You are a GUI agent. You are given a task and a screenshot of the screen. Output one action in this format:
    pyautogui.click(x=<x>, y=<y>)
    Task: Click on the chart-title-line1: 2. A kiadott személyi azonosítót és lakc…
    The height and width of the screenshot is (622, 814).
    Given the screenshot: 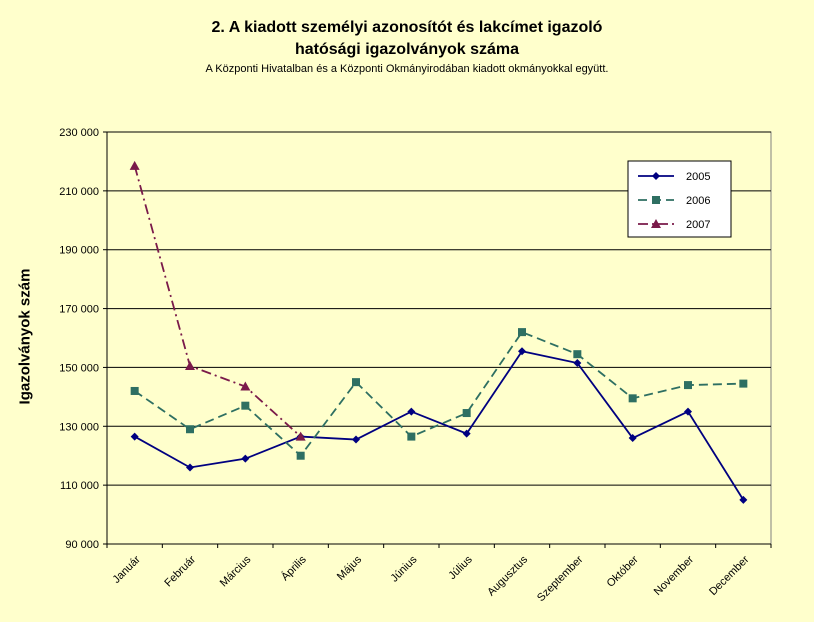 What is the action you would take?
    pyautogui.click(x=407, y=27)
    